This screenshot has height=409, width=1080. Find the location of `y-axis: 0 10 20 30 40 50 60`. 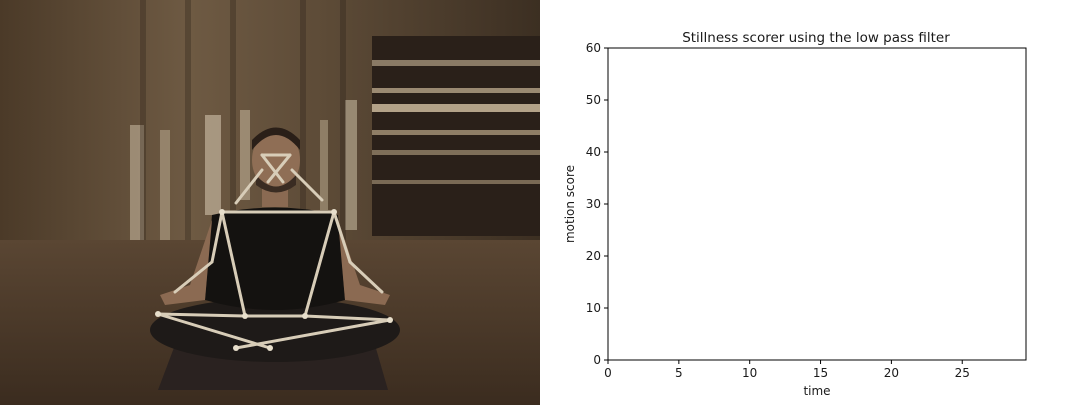

y-axis: 0 10 20 30 40 50 60 is located at coordinates (597, 204).